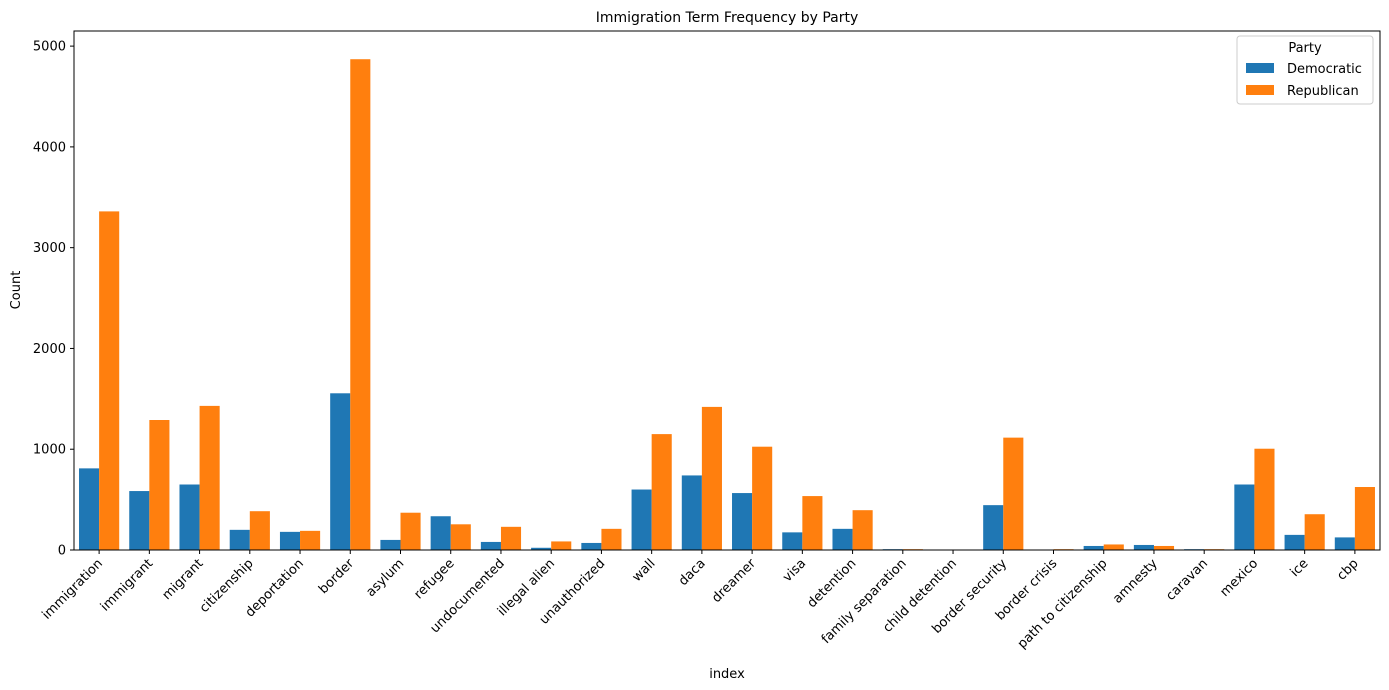  Describe the element at coordinates (864, 601) in the screenshot. I see `x-tick-label-family-separation: family separation` at that location.